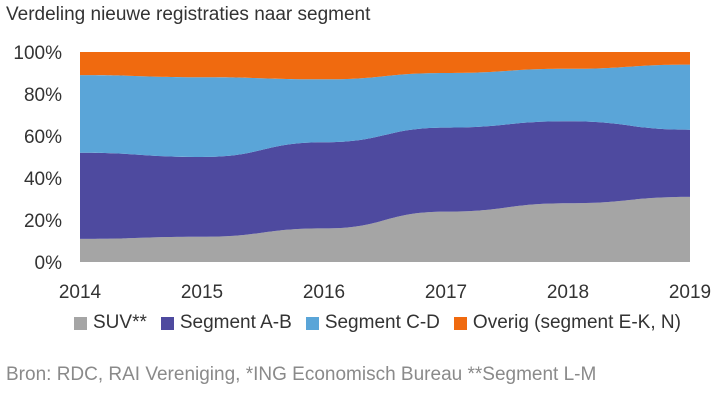 This screenshot has width=720, height=402. Describe the element at coordinates (576, 322) in the screenshot. I see `legend-label: Overig (segment E-K, N)` at that location.